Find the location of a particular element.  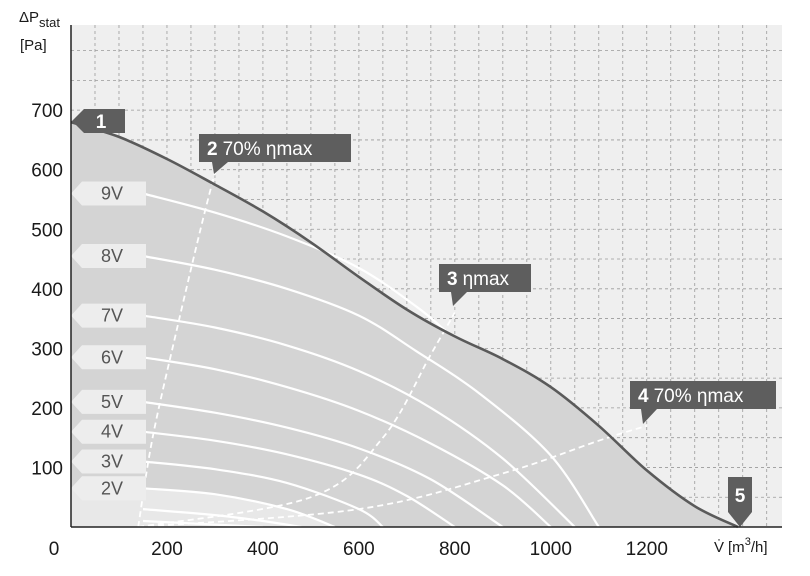

x-tick-label: 1000 is located at coordinates (551, 549).